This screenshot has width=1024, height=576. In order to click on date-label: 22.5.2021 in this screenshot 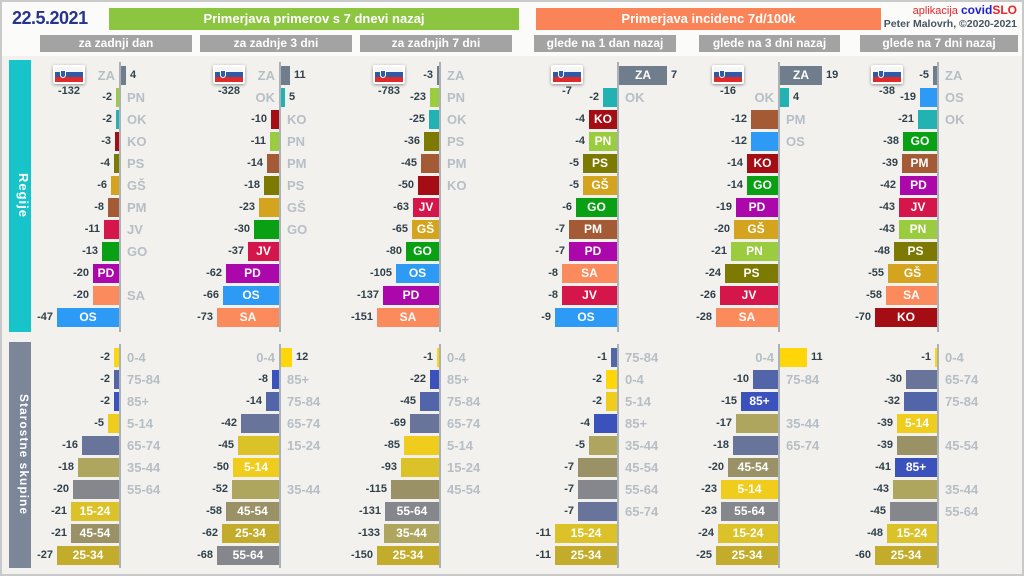, I will do `click(50, 18)`.